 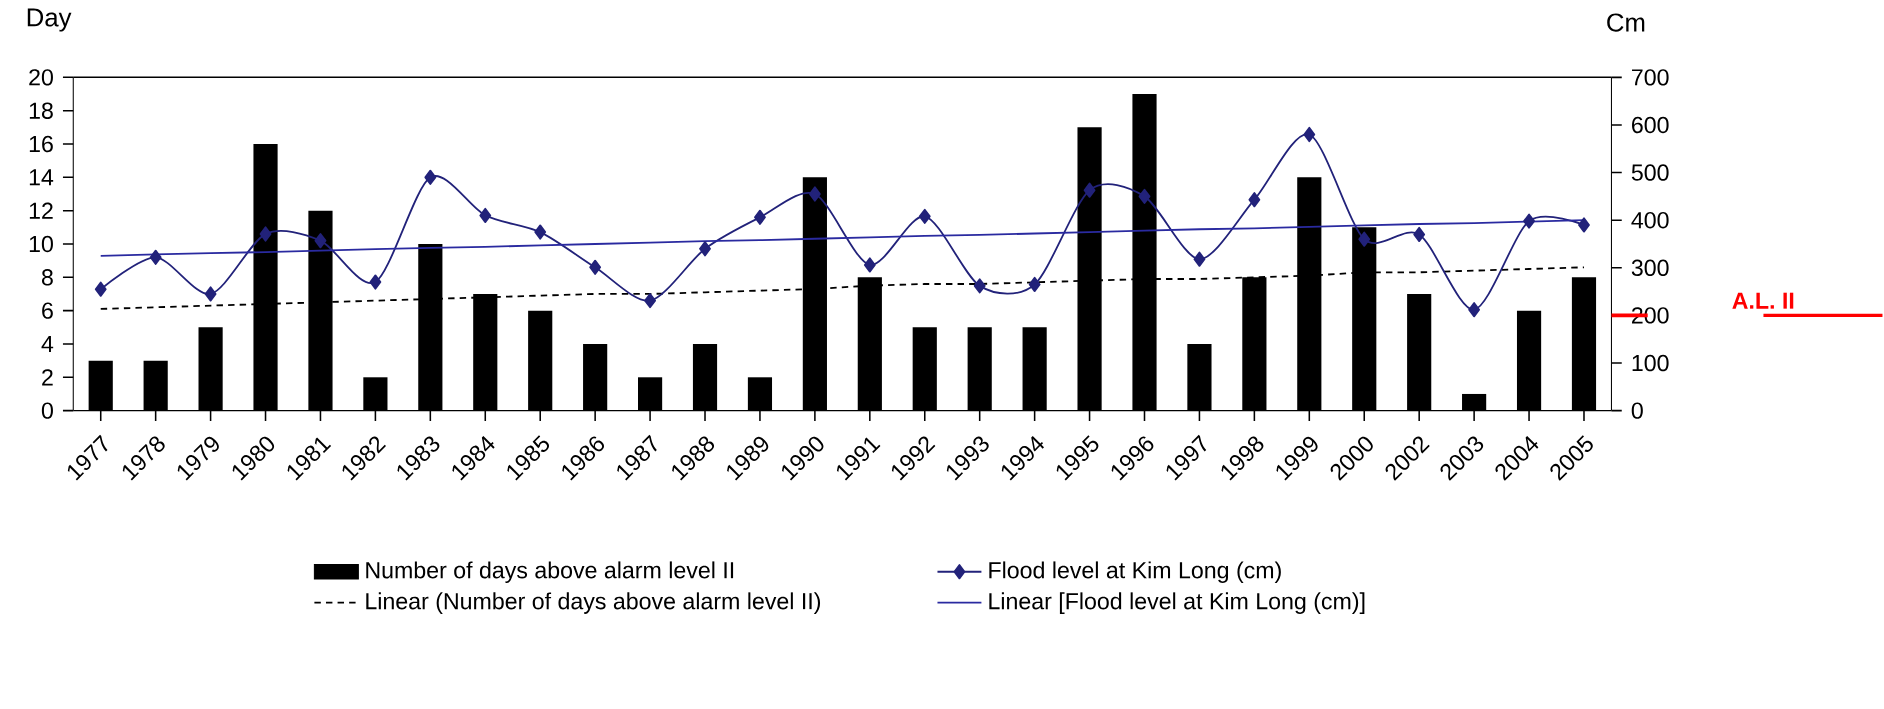 What do you see at coordinates (550, 572) in the screenshot?
I see `legend-label: Number of days above alarm level II` at bounding box center [550, 572].